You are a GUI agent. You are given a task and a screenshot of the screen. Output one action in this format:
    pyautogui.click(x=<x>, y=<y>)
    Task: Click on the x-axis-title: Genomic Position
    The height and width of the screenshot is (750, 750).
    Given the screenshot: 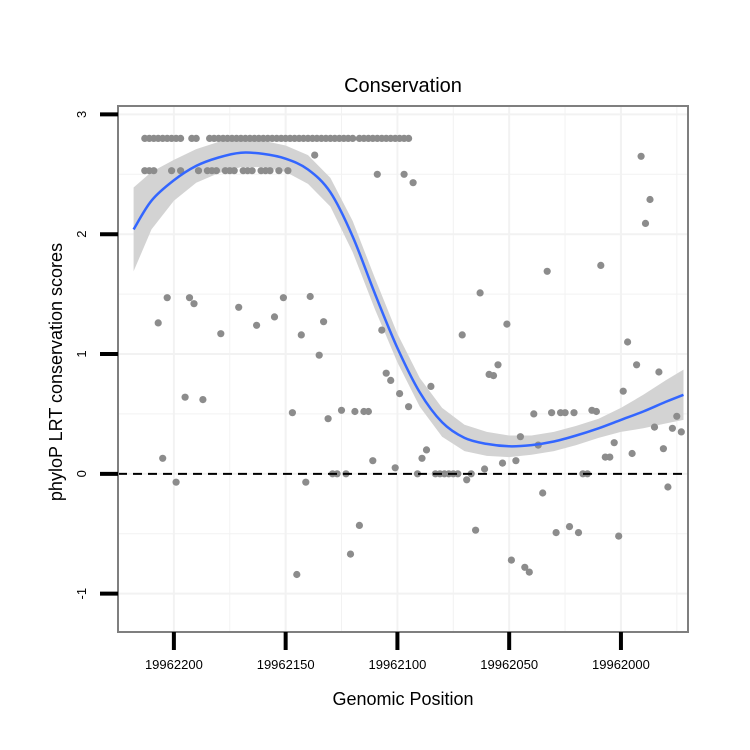 What is the action you would take?
    pyautogui.click(x=402, y=699)
    